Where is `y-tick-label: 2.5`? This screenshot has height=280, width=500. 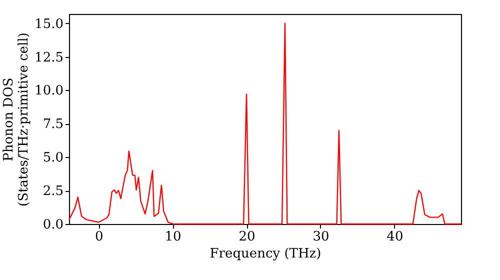
y-tick-label: 2.5 is located at coordinates (53, 192).